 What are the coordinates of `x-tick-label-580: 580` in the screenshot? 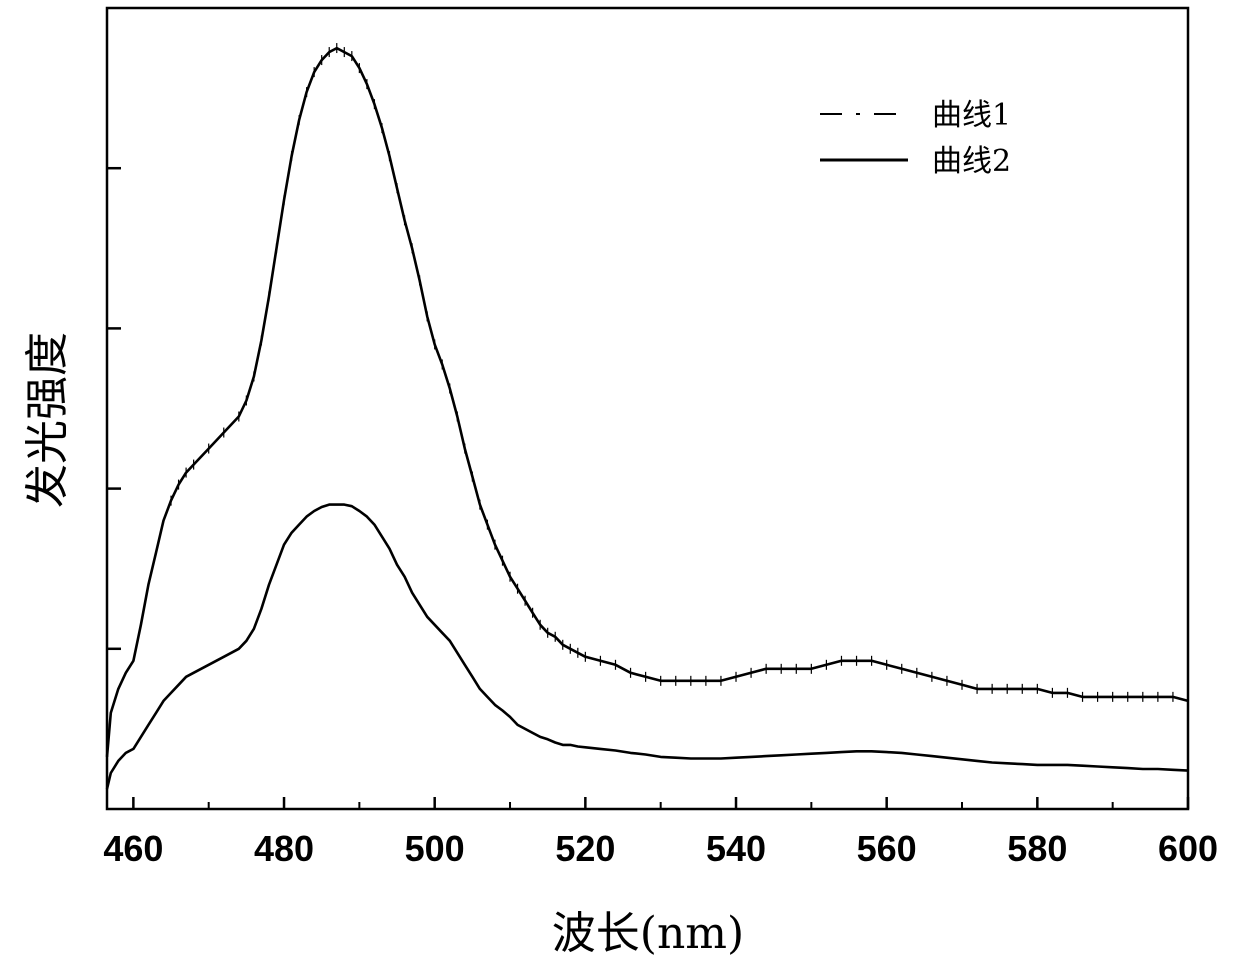 It's located at (1037, 848).